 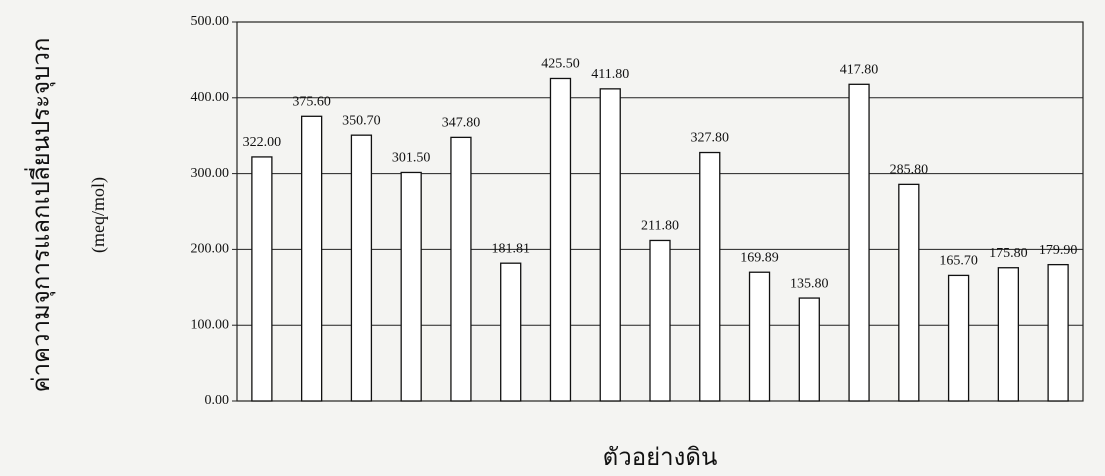 I want to click on value-label: 411.80, so click(x=610, y=74).